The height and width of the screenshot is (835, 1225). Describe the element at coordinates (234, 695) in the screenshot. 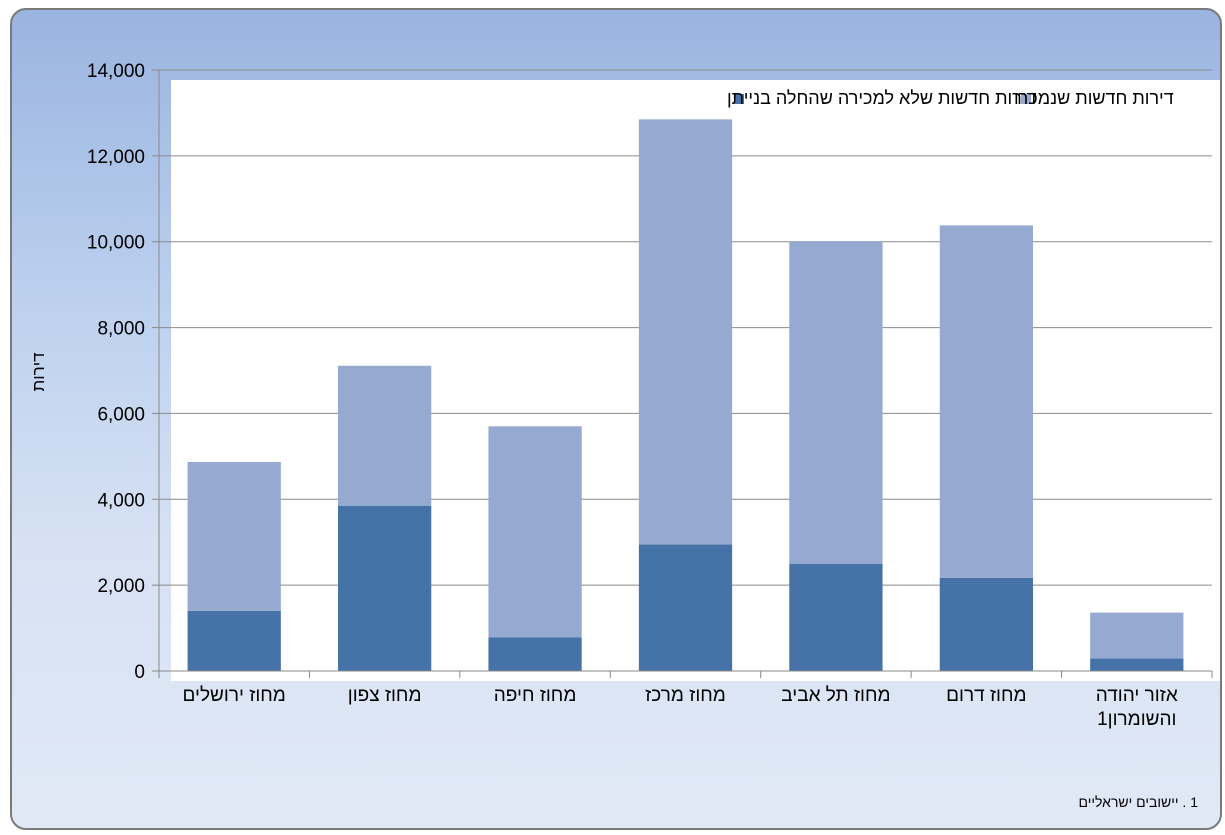

I see `x-category-label: מחוז ירושלים` at that location.